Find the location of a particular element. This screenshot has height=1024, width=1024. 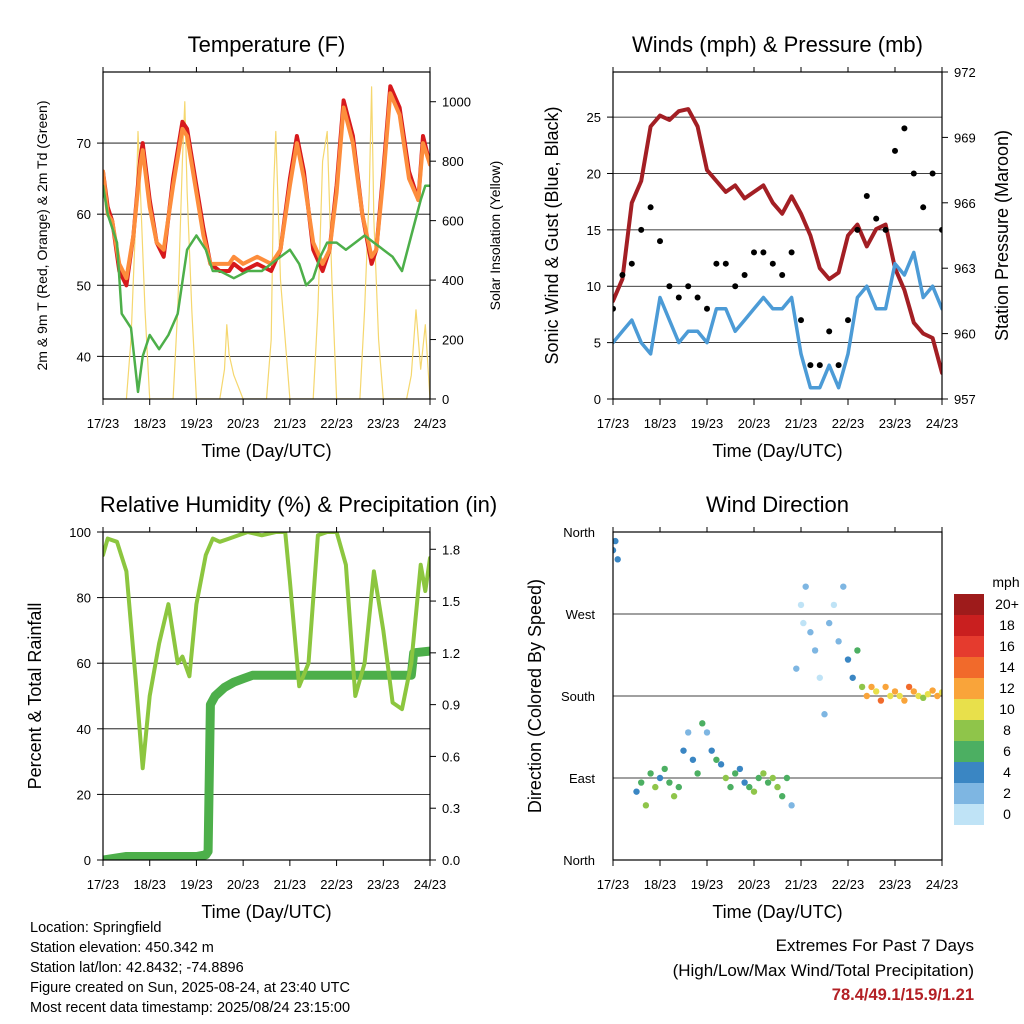

series-relative-humidity is located at coordinates (266, 651).